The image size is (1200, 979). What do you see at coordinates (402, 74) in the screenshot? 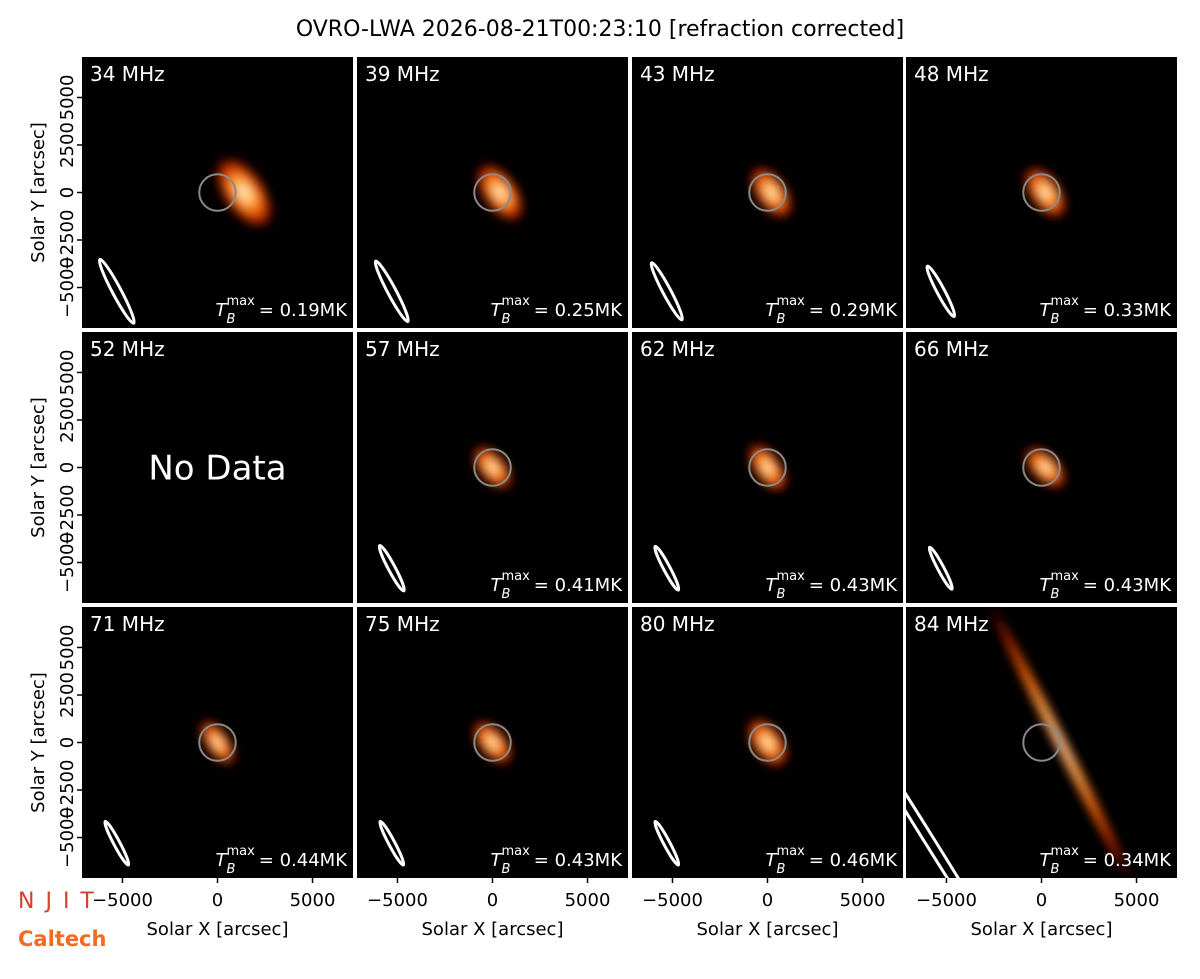
I see `frequency-label: 39 MHz` at bounding box center [402, 74].